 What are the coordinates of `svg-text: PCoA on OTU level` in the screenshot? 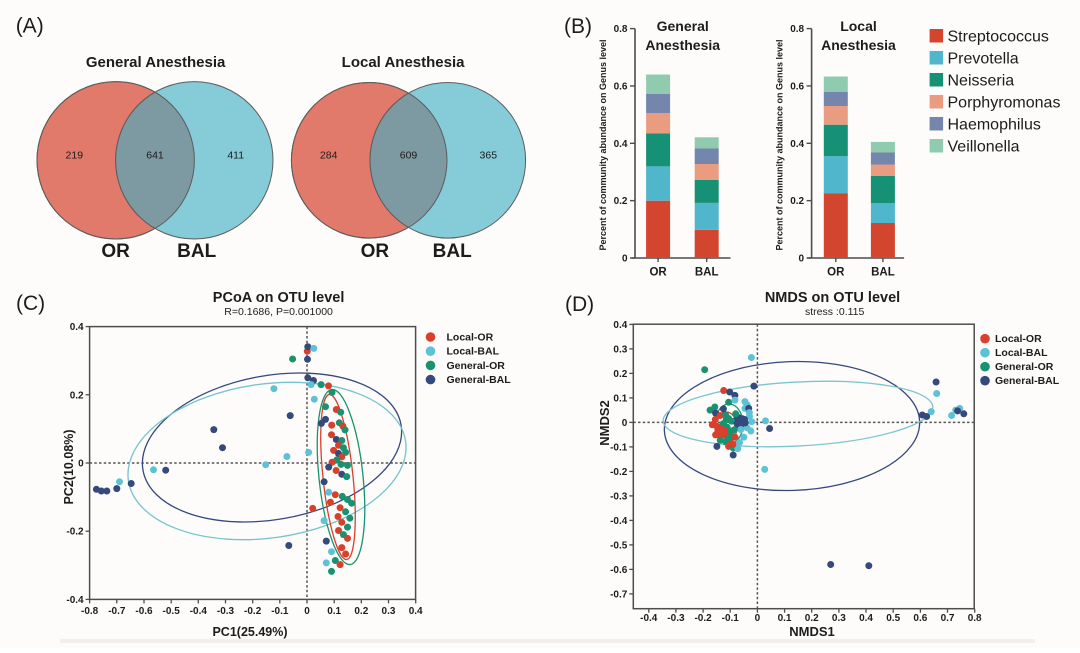 It's located at (279, 298).